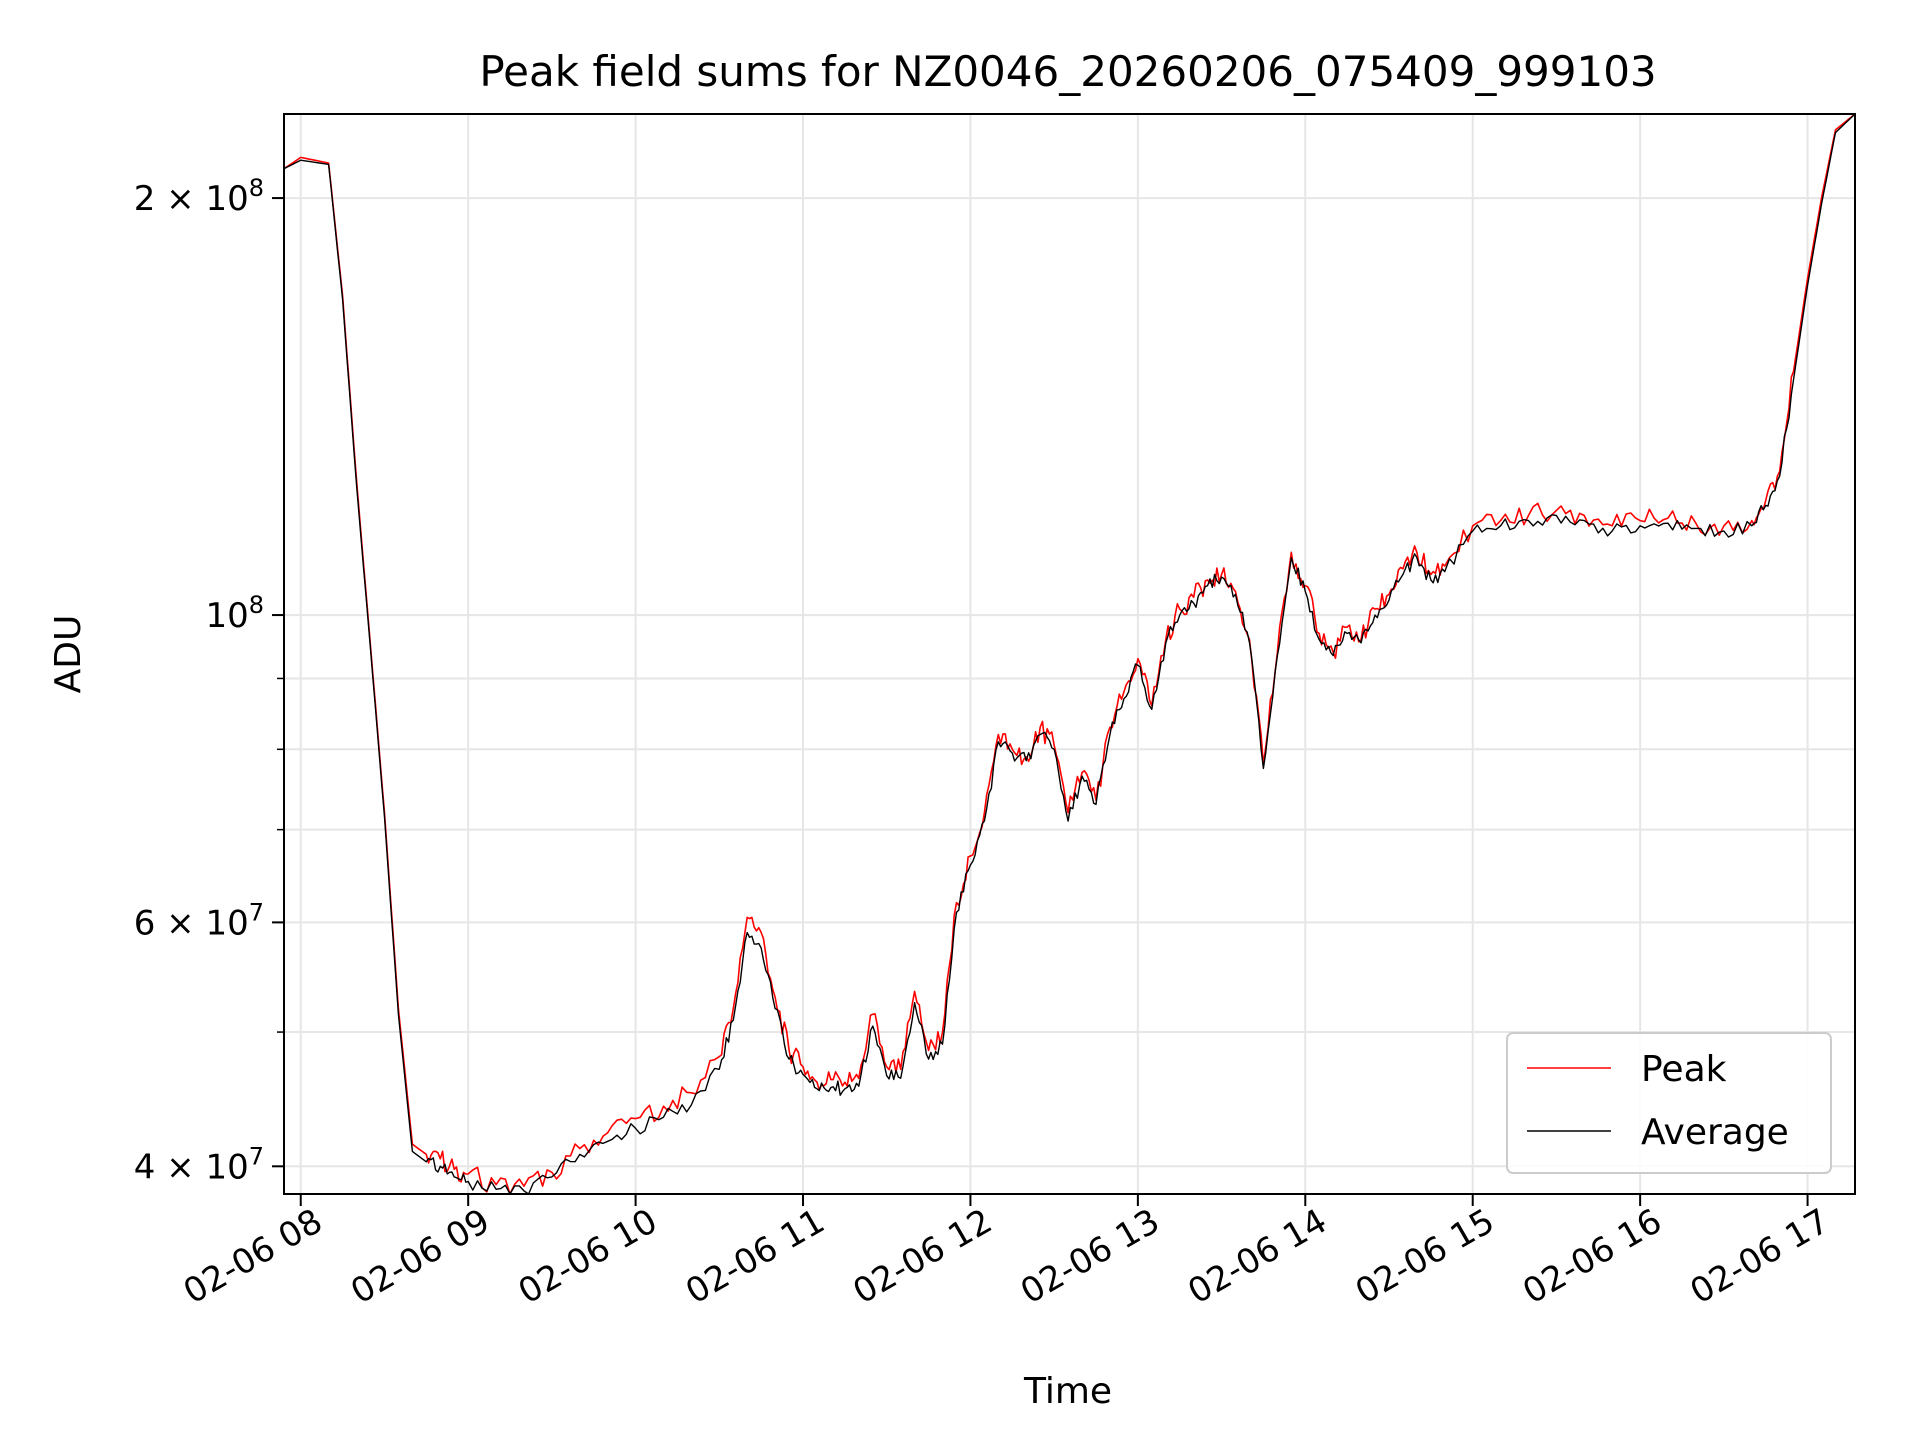  Describe the element at coordinates (68, 654) in the screenshot. I see `y-axis-label: ADU` at that location.